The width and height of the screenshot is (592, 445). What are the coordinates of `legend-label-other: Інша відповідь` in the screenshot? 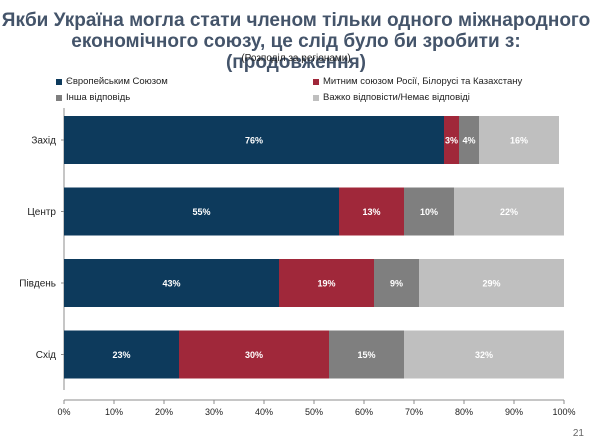 It's located at (98, 97).